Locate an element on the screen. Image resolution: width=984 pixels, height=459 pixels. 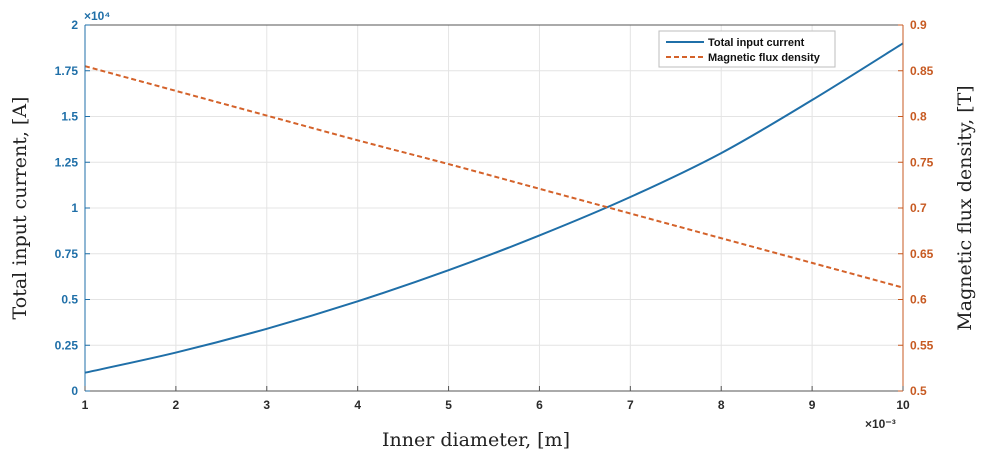
y-right-tick-label: 0.6 is located at coordinates (918, 300).